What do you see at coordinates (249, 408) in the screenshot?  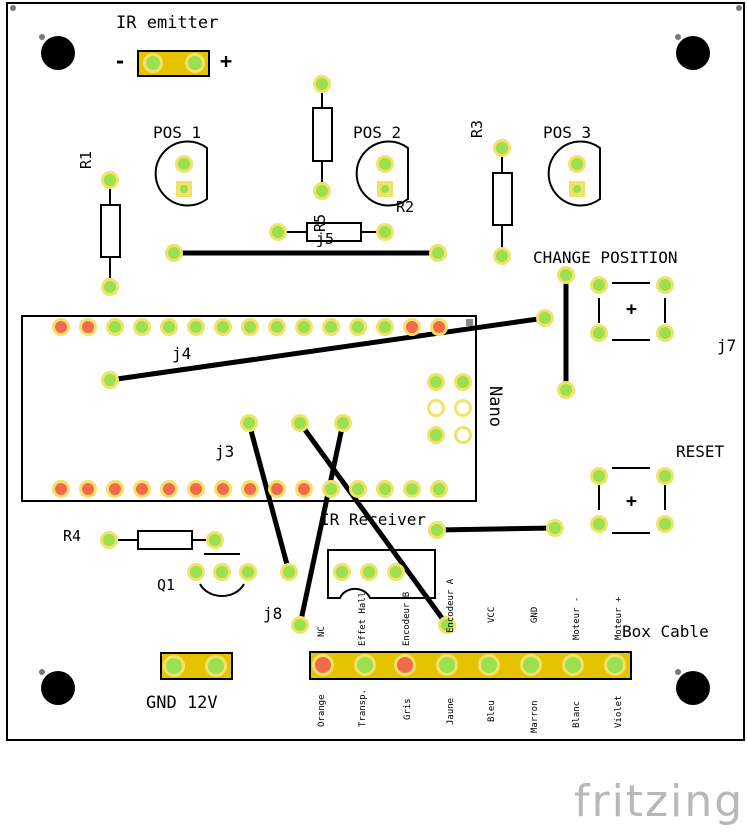 I see `nano-outline` at bounding box center [249, 408].